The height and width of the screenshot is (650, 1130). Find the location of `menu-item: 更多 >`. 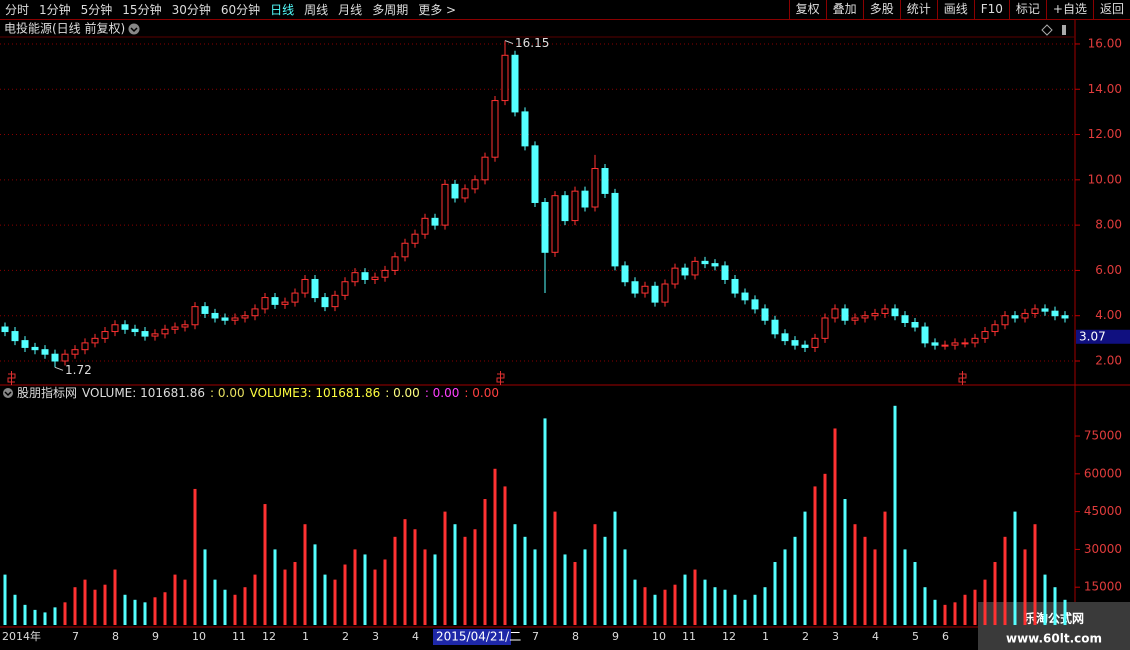

menu-item: 更多 > is located at coordinates (437, 10).